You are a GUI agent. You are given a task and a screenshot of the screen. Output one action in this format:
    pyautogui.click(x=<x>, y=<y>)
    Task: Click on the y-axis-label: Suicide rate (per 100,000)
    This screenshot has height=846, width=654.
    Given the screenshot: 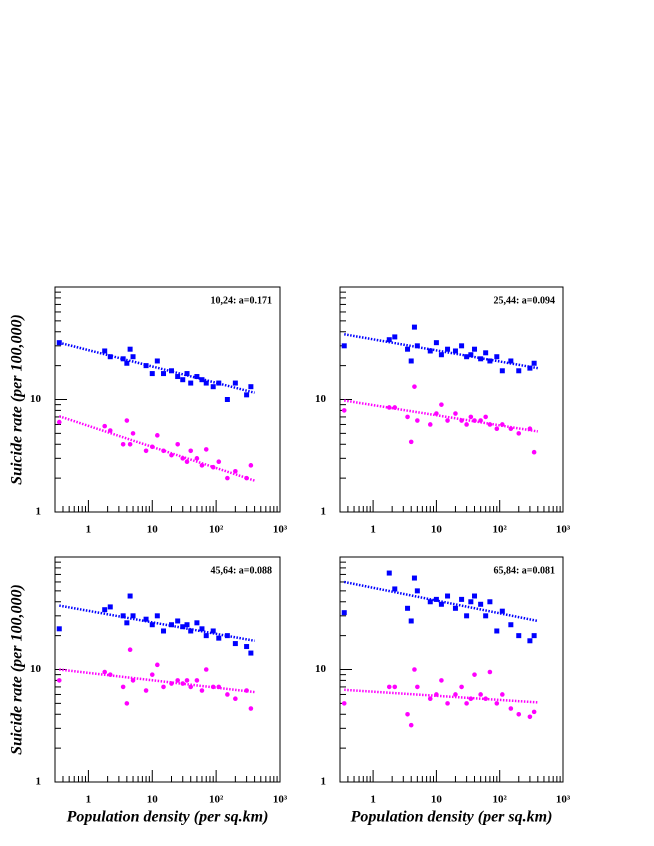 What is the action you would take?
    pyautogui.click(x=17, y=669)
    